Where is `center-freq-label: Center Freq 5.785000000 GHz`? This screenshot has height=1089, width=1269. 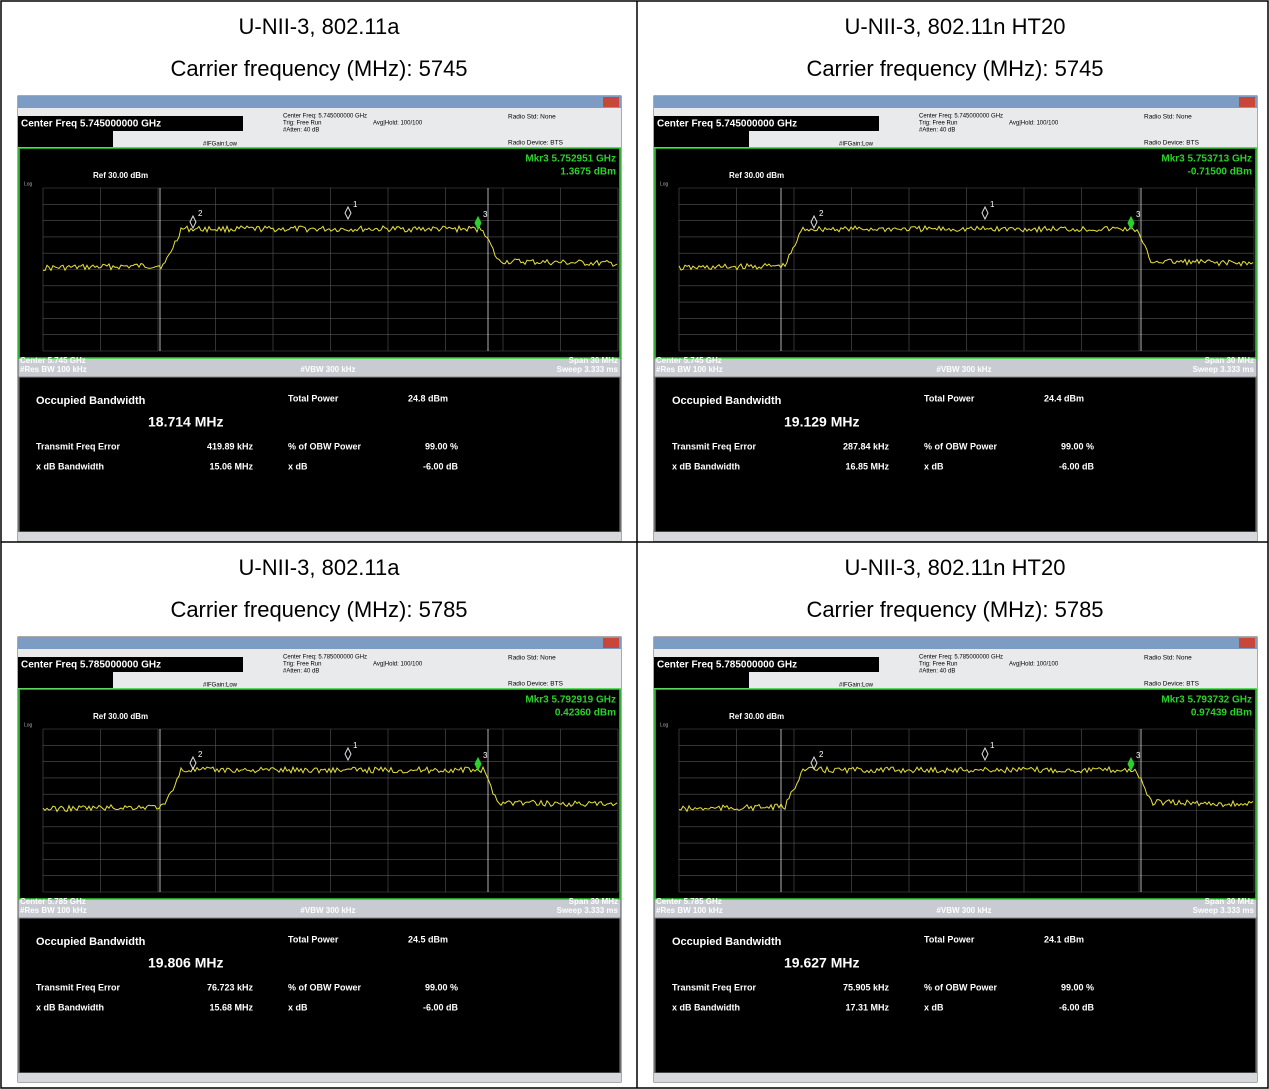
center-freq-label: Center Freq 5.785000000 GHz is located at coordinates (727, 665).